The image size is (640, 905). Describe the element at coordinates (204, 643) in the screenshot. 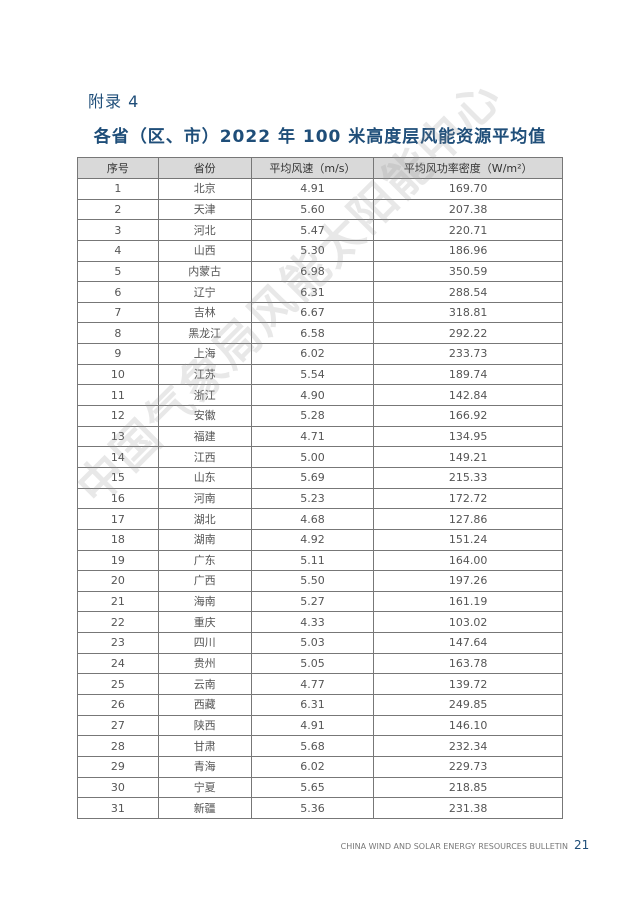

I see `cell-province: 四川` at that location.